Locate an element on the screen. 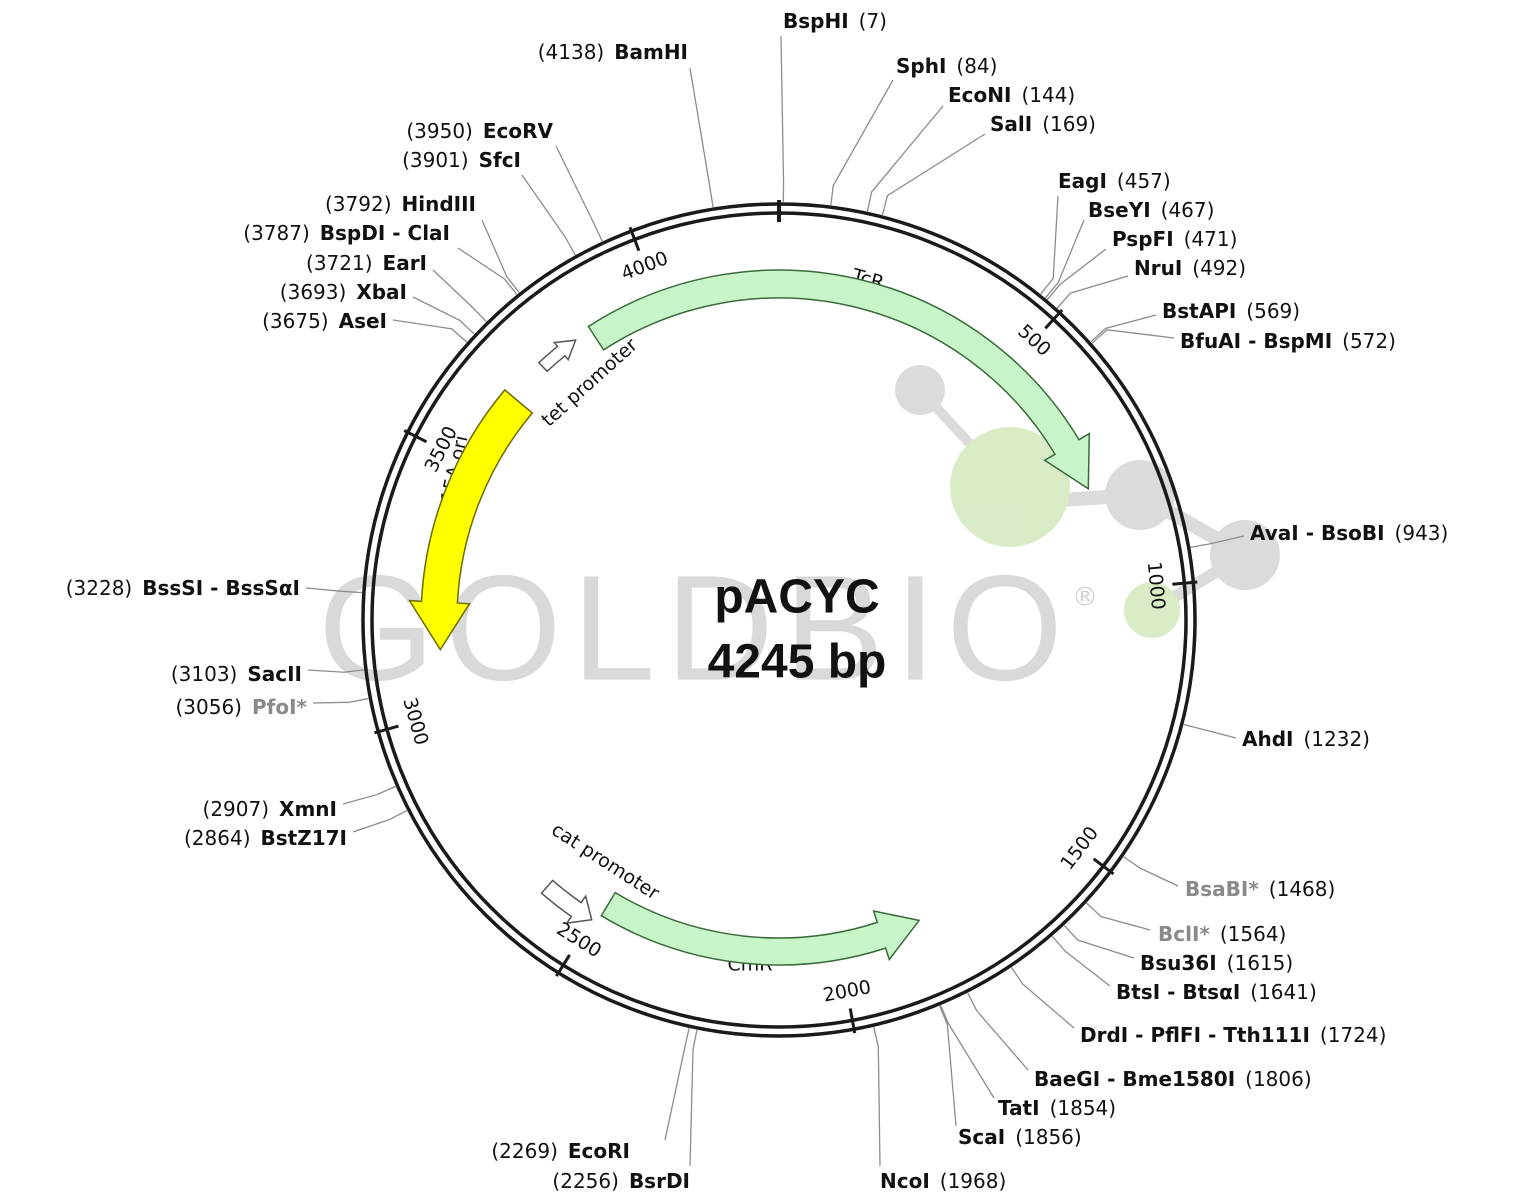 This screenshot has height=1195, width=1518. site-position: (1806) is located at coordinates (1278, 1079).